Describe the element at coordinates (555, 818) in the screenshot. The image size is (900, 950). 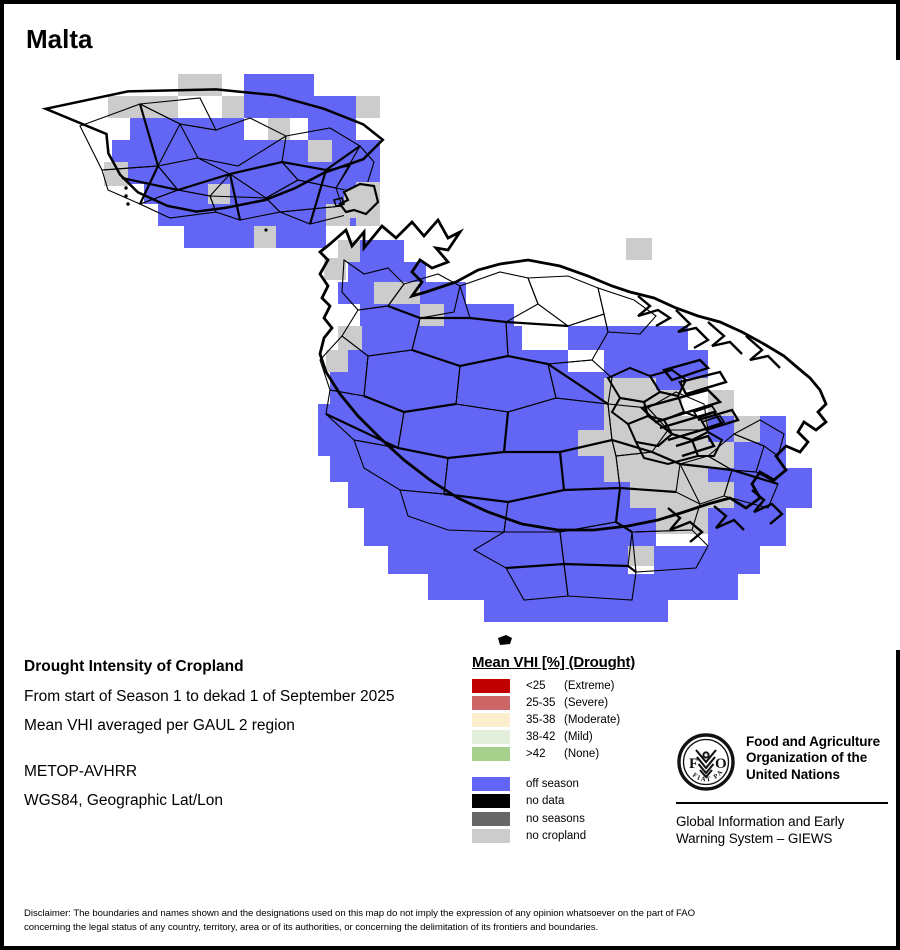
I see `legend-label-no-seasons: no seasons` at that location.